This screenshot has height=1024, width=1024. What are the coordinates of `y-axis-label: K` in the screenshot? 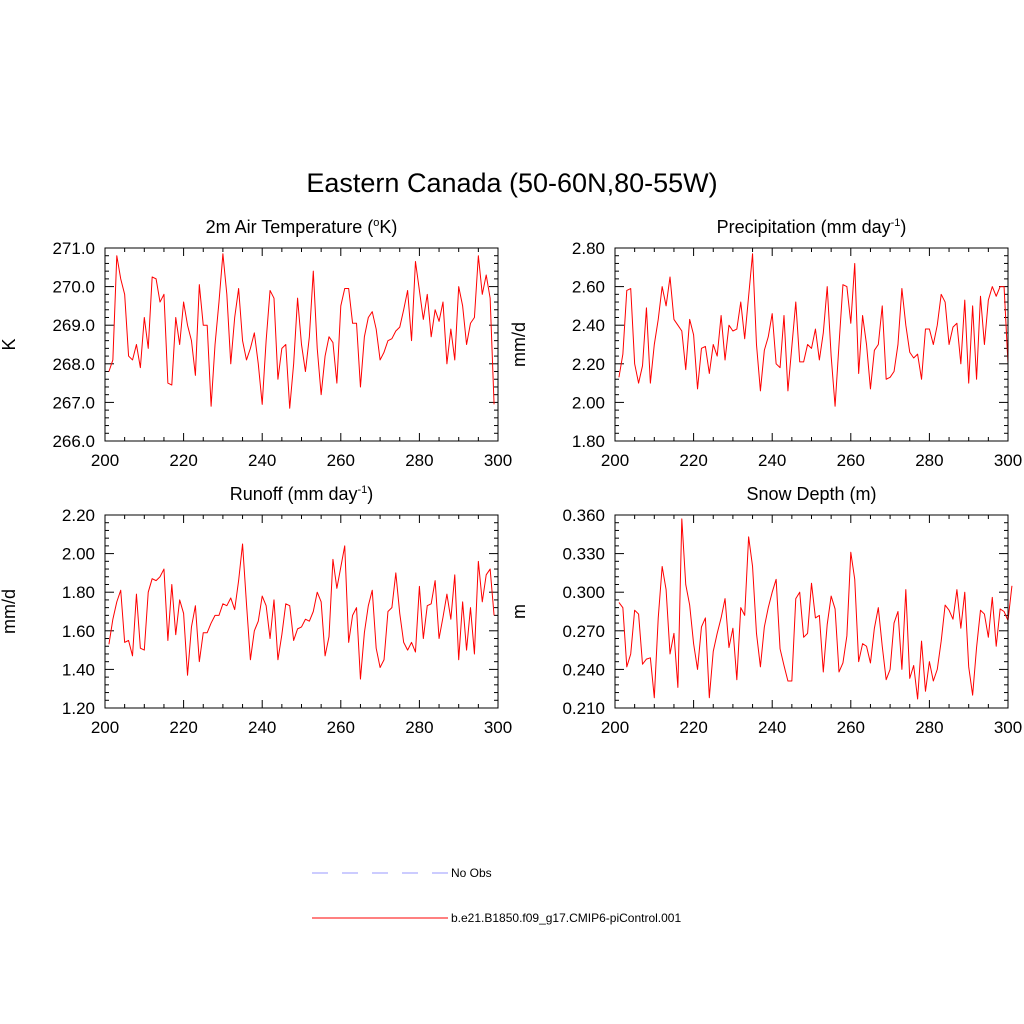 It's located at (9, 344).